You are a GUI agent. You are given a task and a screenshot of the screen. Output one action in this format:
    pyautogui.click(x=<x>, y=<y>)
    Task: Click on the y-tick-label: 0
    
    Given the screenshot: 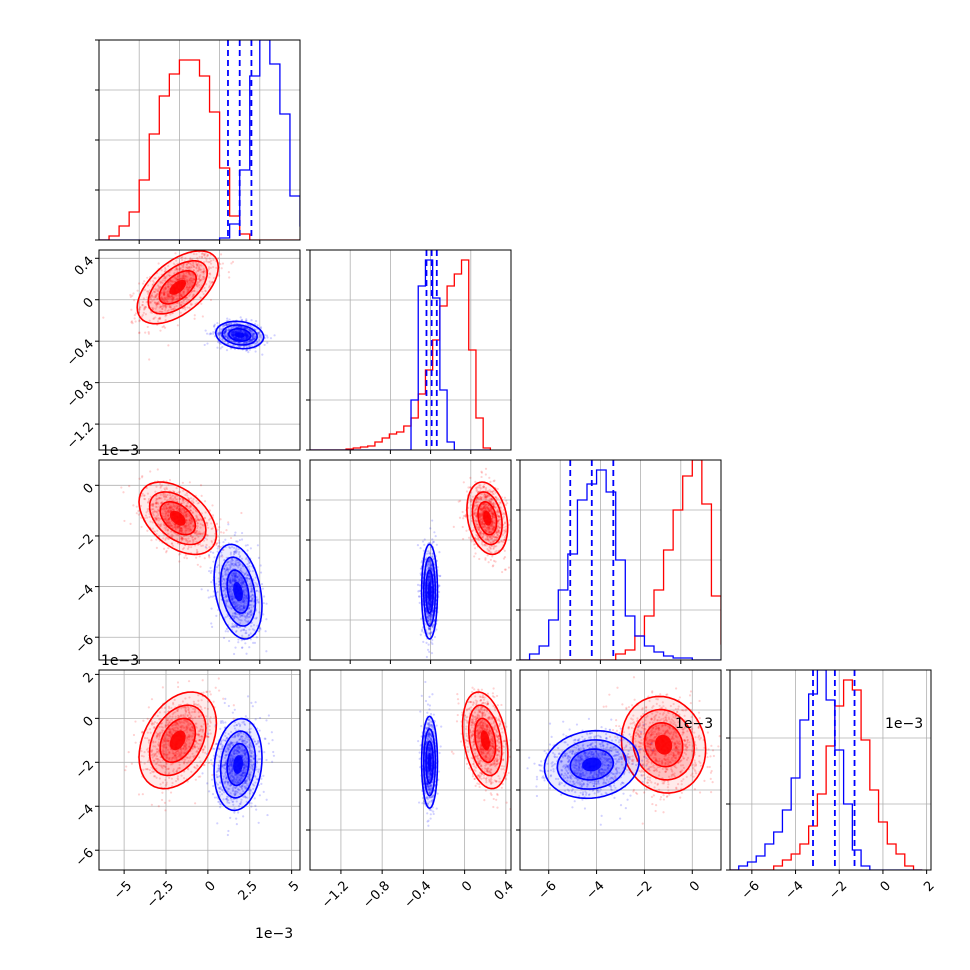 What is the action you would take?
    pyautogui.click(x=89, y=303)
    